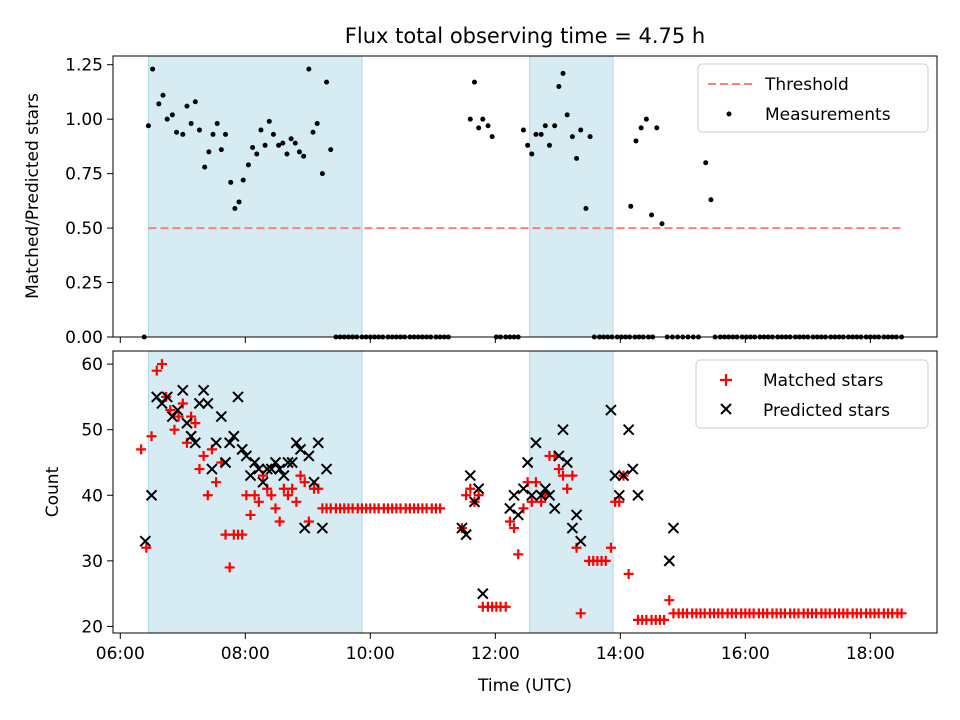  What do you see at coordinates (84, 338) in the screenshot?
I see `y-tick-label: 0.00` at bounding box center [84, 338].